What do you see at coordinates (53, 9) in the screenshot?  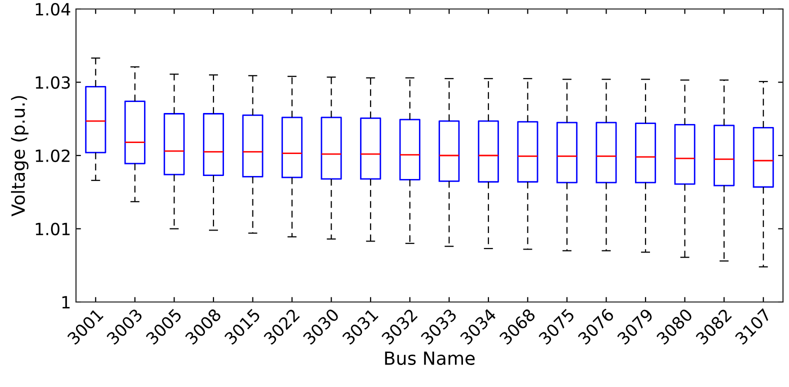 I see `y-tick-label: 1.04` at bounding box center [53, 9].